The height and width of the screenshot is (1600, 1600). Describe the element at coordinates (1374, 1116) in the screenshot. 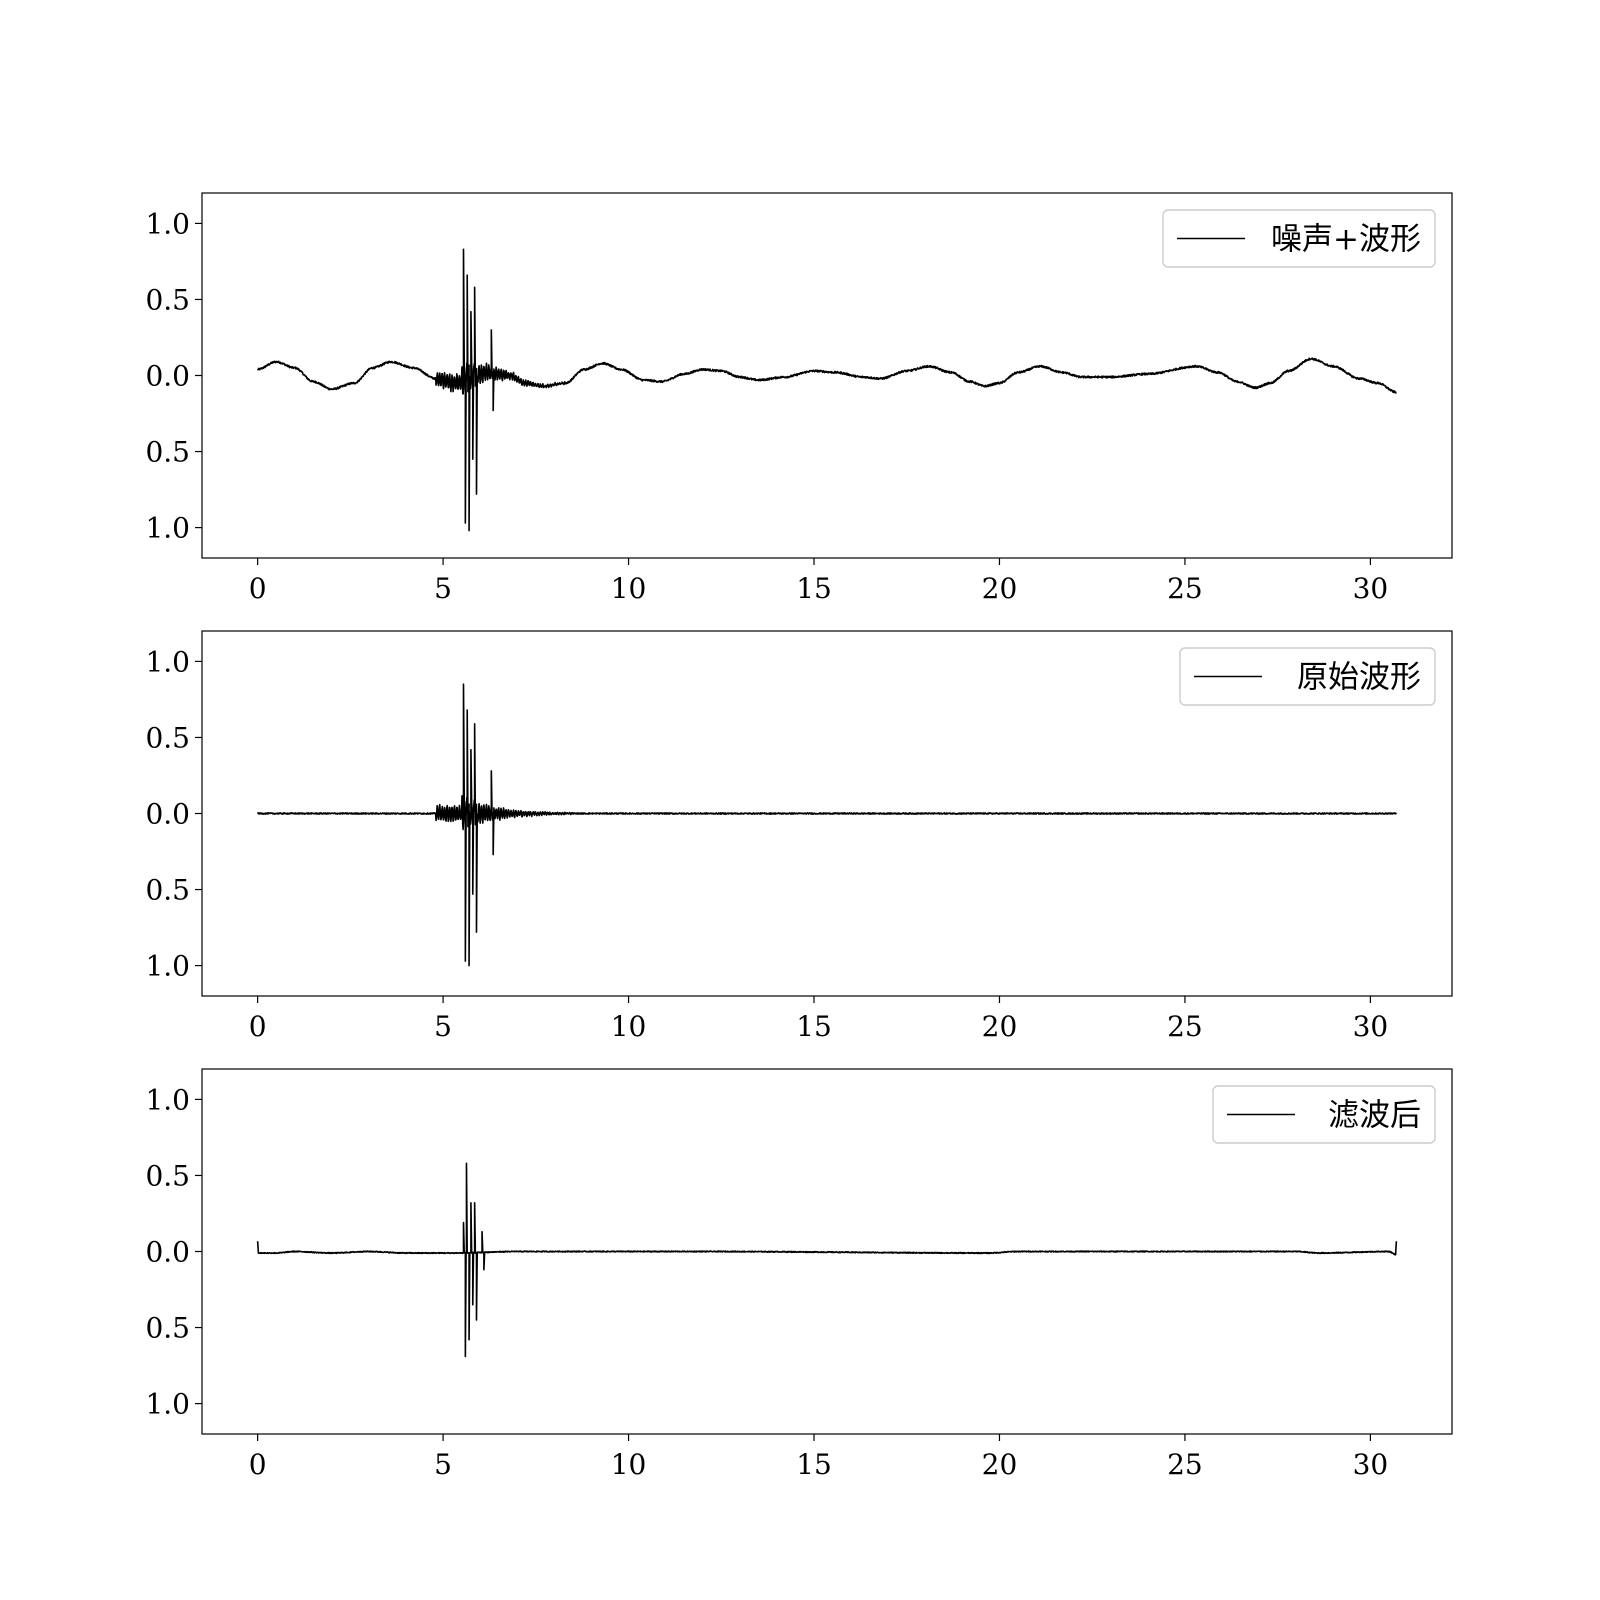

I see `legend-label: 滤波后` at that location.